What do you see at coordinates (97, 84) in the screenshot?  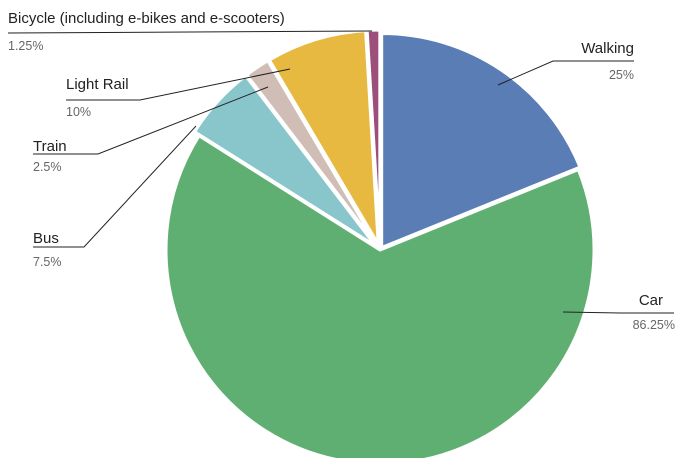 I see `label-light-rail: Light Rail` at bounding box center [97, 84].